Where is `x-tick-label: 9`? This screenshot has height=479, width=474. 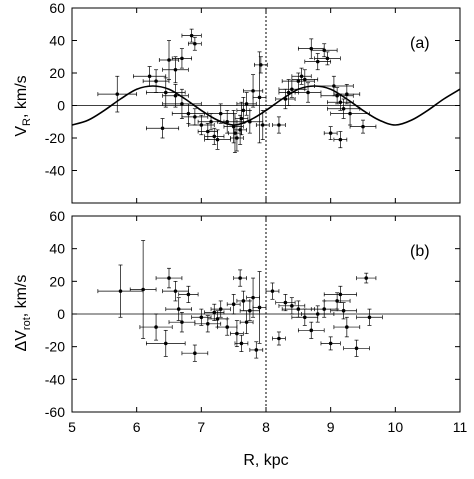
x-tick-label: 9 is located at coordinates (331, 427).